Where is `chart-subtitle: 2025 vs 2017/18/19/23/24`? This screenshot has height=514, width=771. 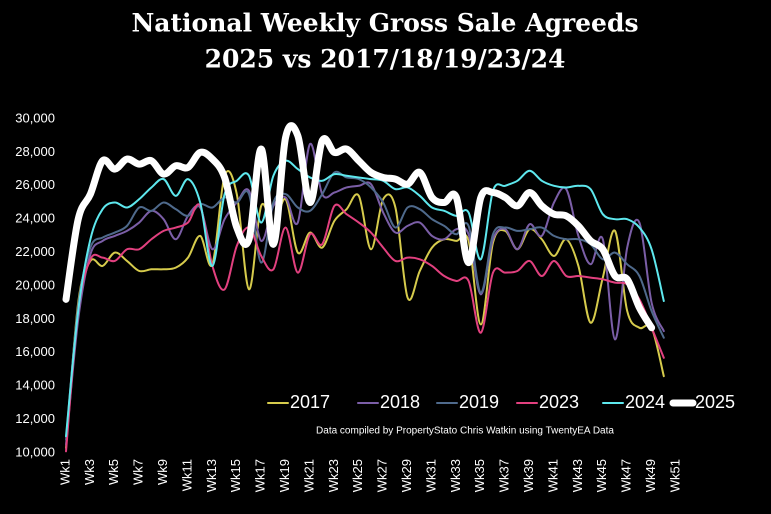
chart-subtitle: 2025 vs 2017/18/19/23/24 is located at coordinates (385, 59).